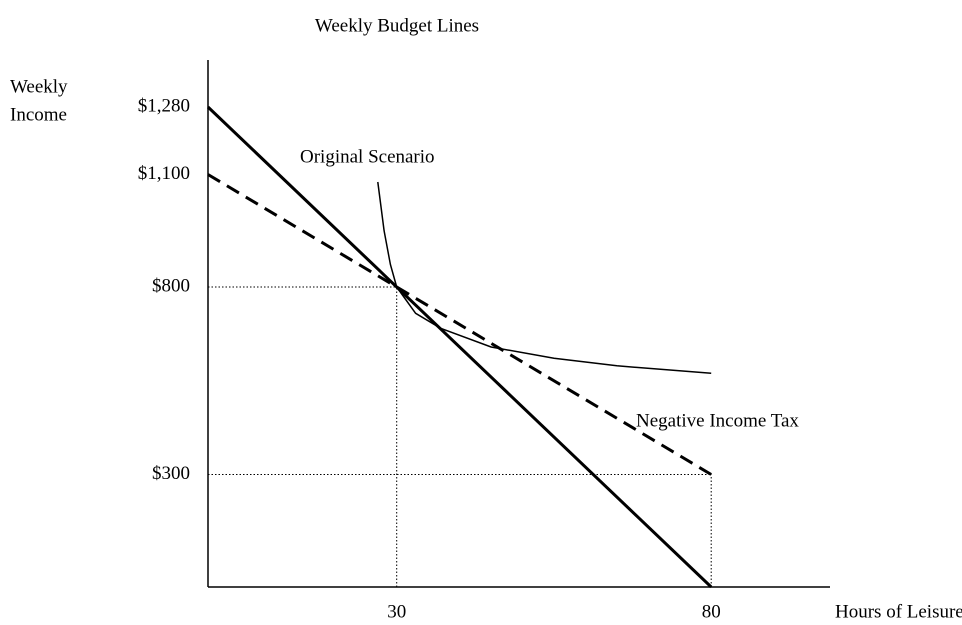  What do you see at coordinates (711, 611) in the screenshot?
I see `x-tick-label: 80` at bounding box center [711, 611].